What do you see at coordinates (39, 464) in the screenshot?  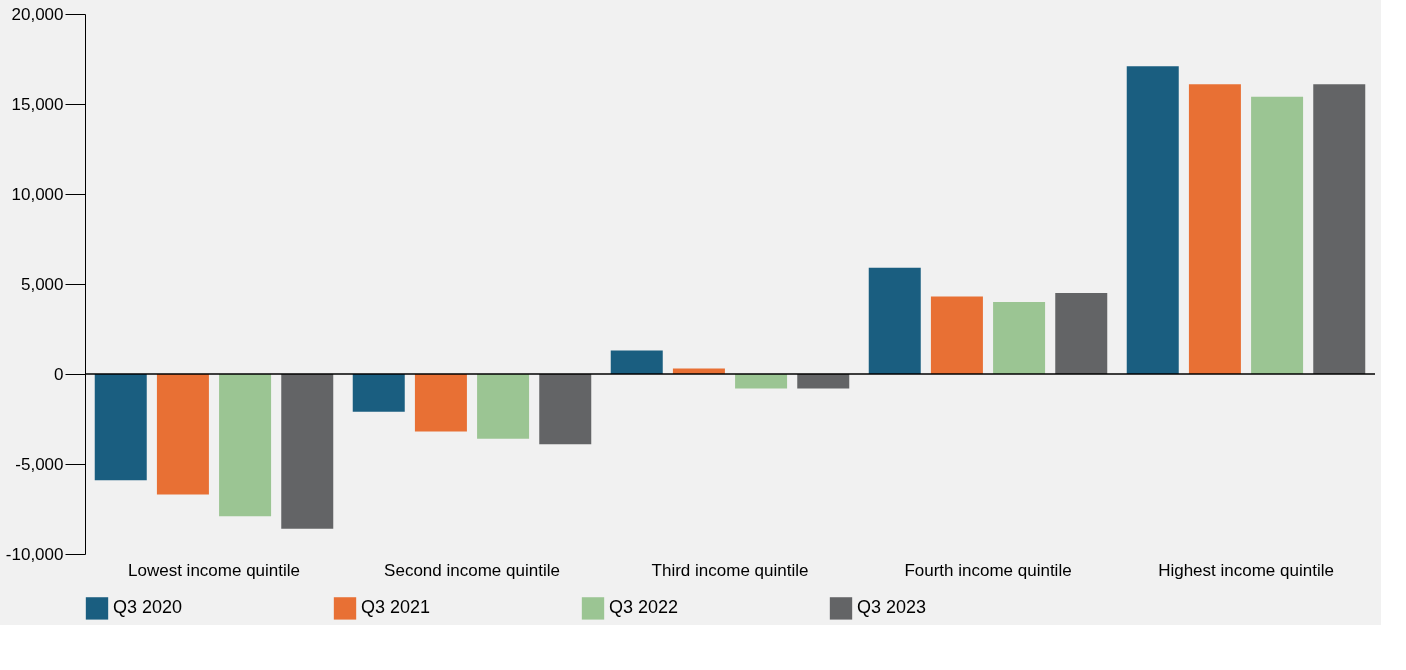 I see `y-tick-label: -5,000` at bounding box center [39, 464].